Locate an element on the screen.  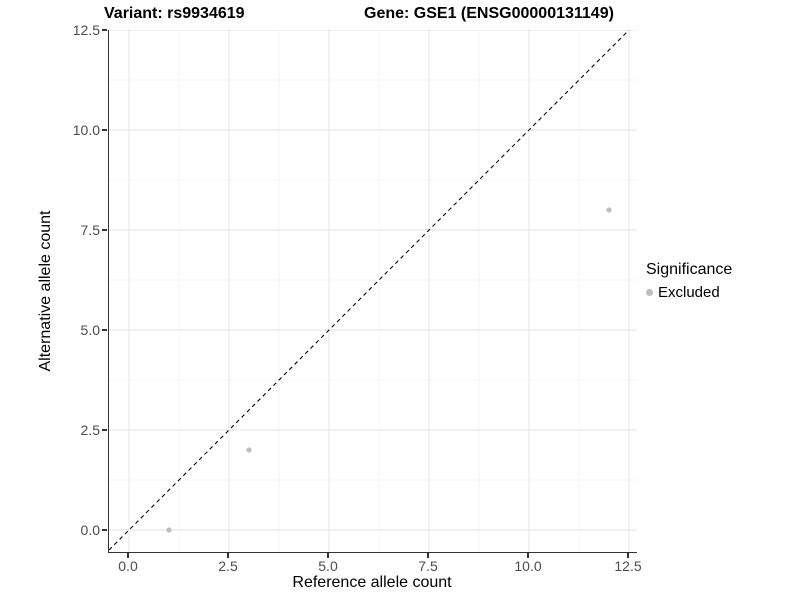
plot-title-variant: Variant: rs9934619 is located at coordinates (174, 13).